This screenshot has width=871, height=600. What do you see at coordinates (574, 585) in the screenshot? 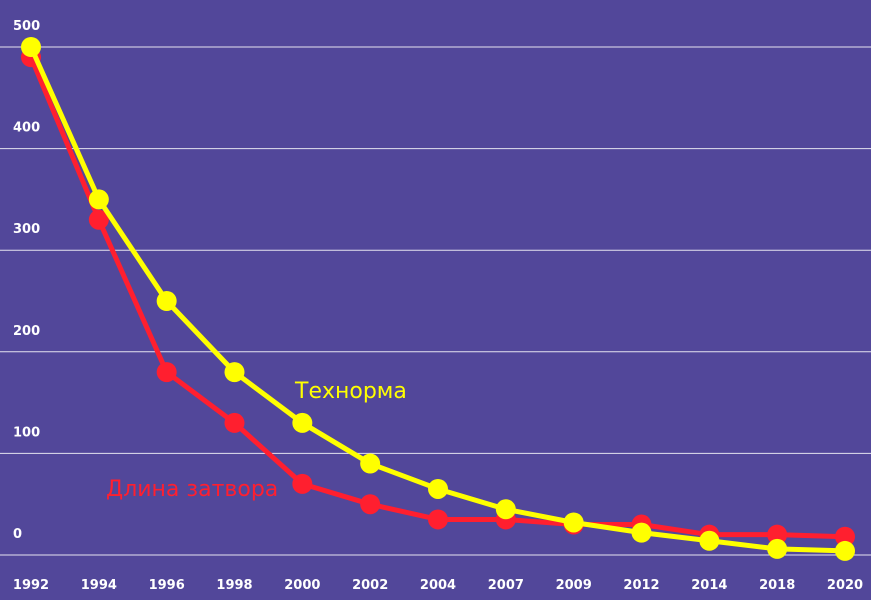
I see `x-tick-label-2009: 2009` at bounding box center [574, 585].